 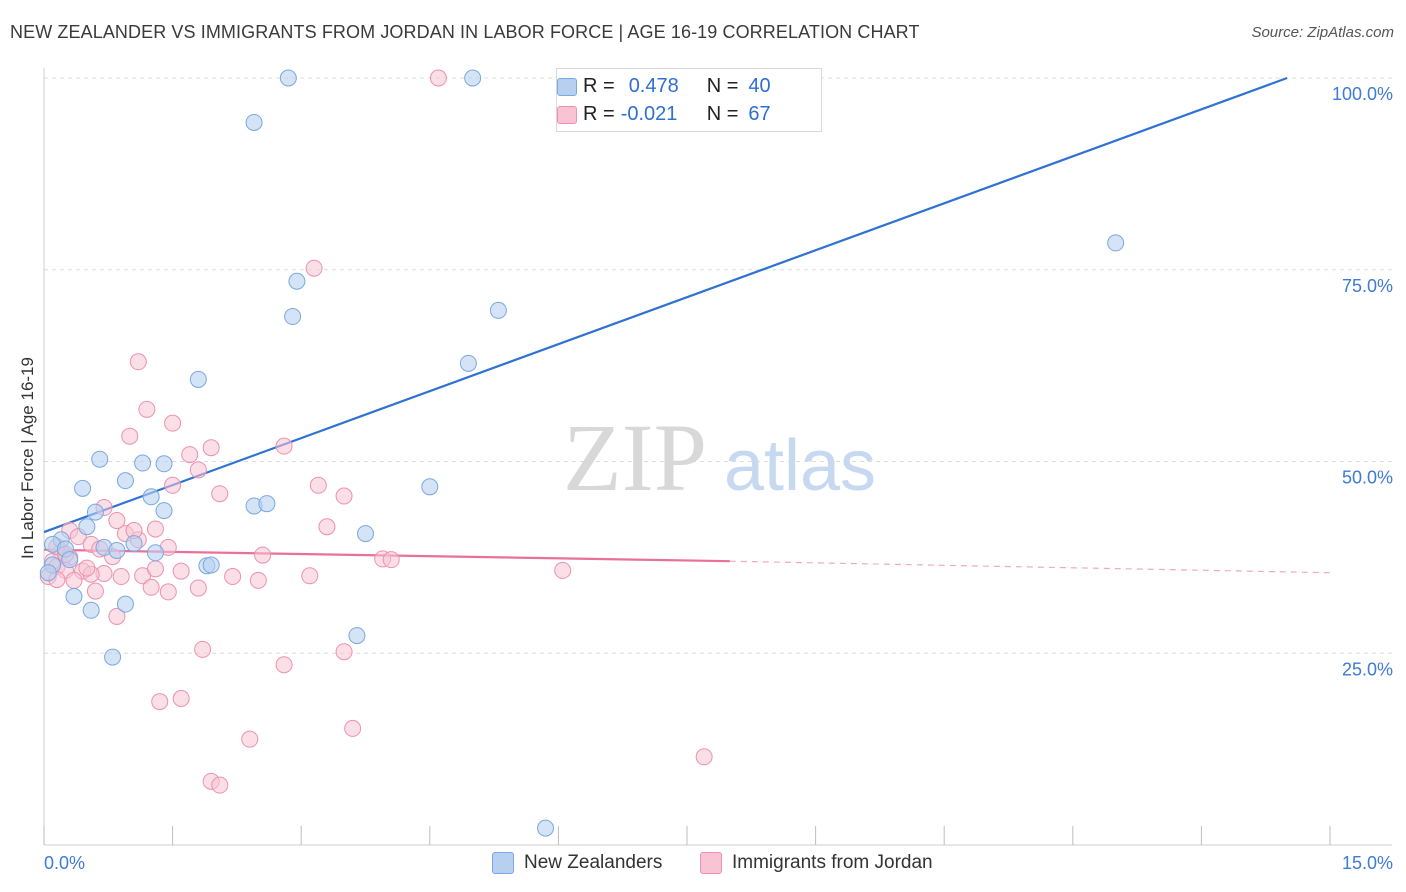 What do you see at coordinates (64, 863) in the screenshot?
I see `x-tick-label: 0.0%` at bounding box center [64, 863].